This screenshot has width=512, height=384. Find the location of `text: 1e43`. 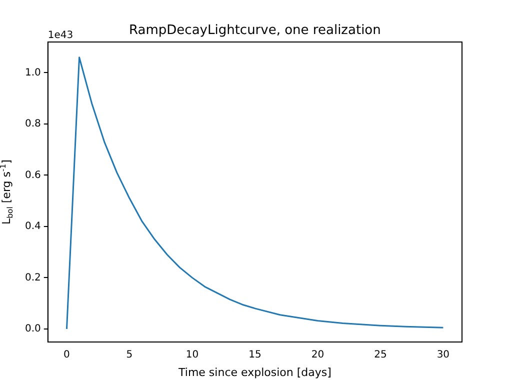

text: 1e43 is located at coordinates (61, 35).